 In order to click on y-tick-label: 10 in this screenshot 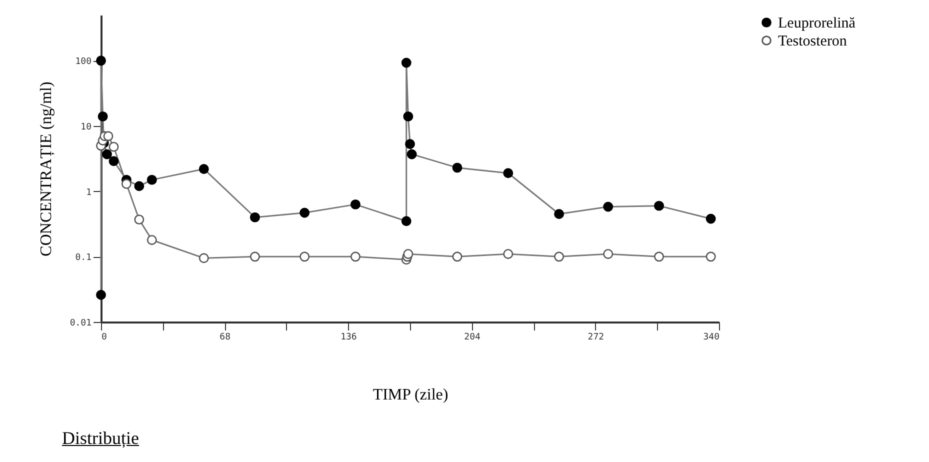, I will do `click(86, 127)`.